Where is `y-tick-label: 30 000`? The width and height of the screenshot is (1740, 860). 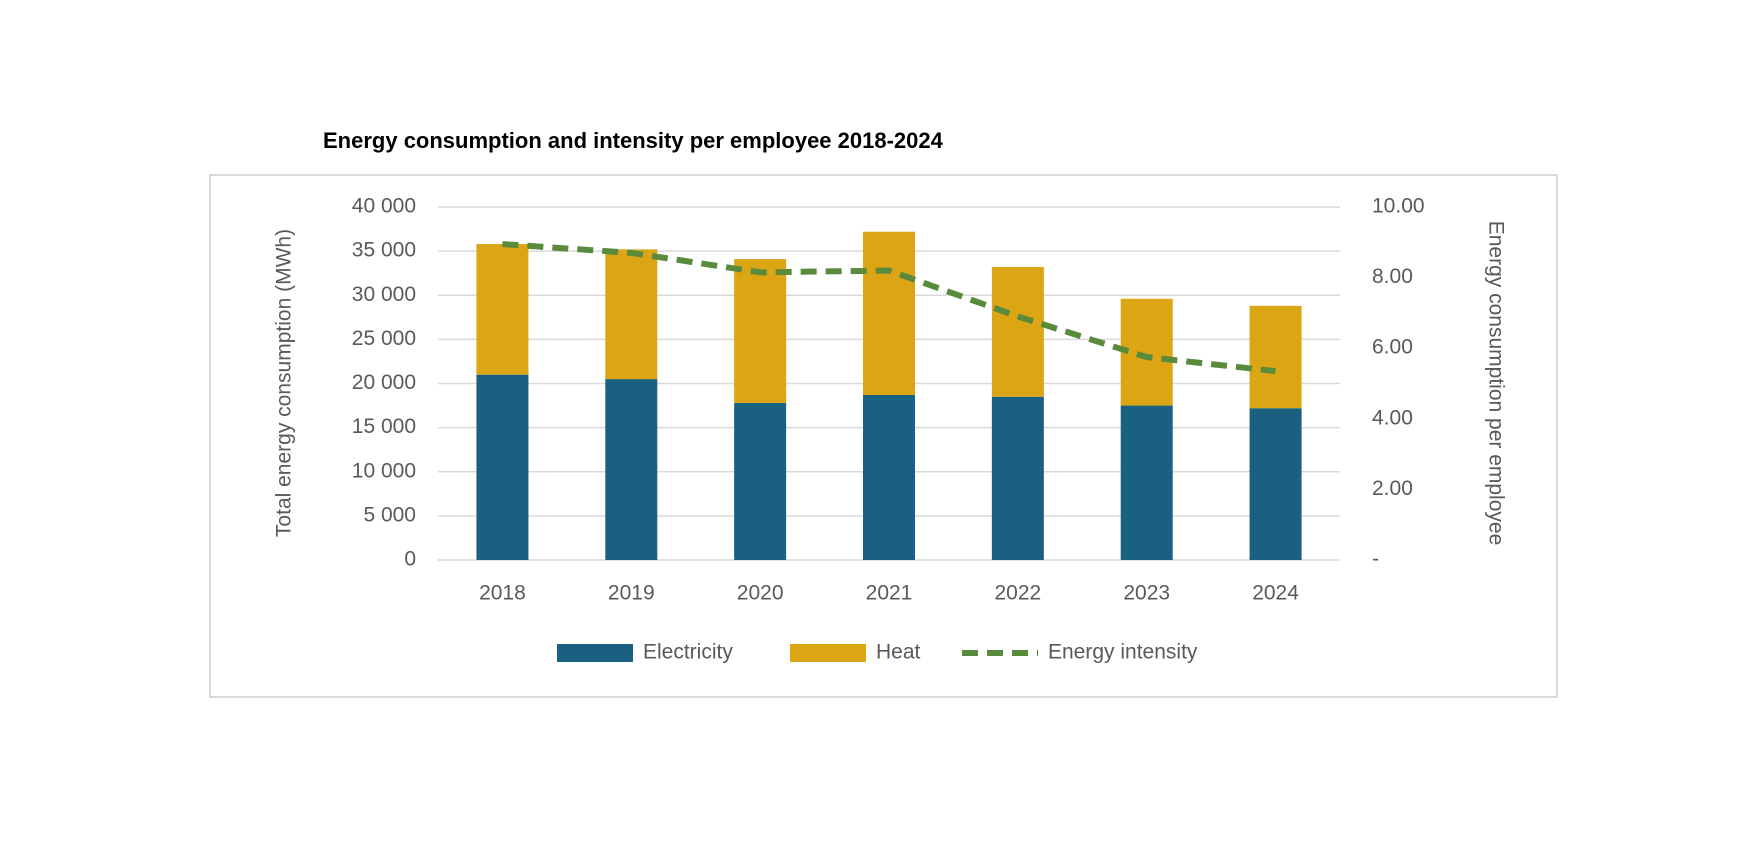
y-tick-label: 30 000 is located at coordinates (384, 294).